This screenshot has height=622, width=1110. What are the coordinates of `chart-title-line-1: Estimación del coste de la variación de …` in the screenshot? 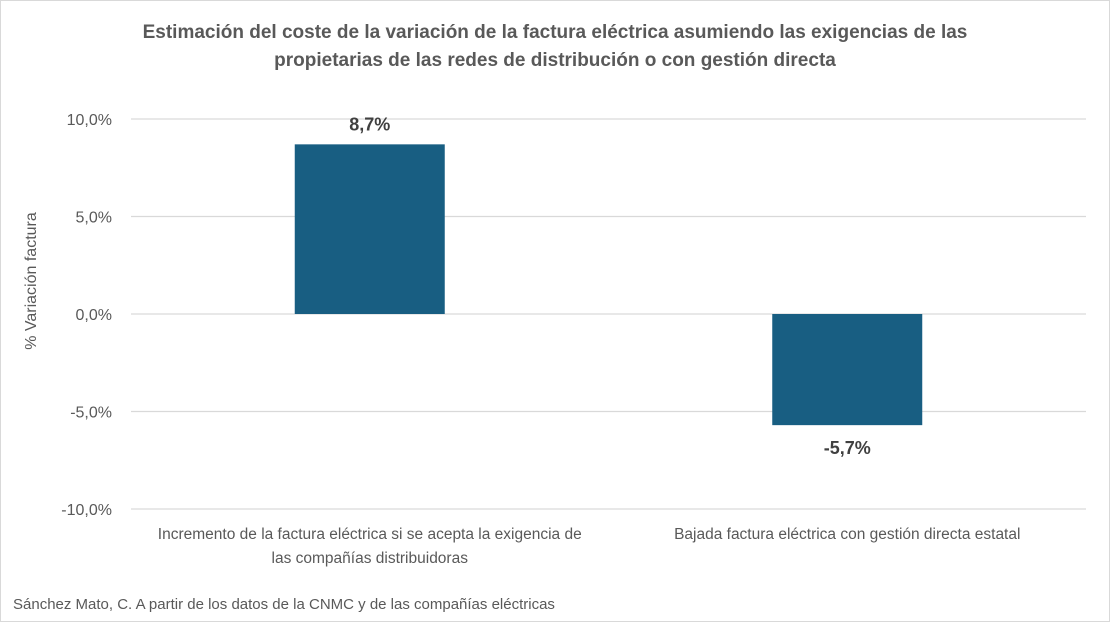 It's located at (555, 32).